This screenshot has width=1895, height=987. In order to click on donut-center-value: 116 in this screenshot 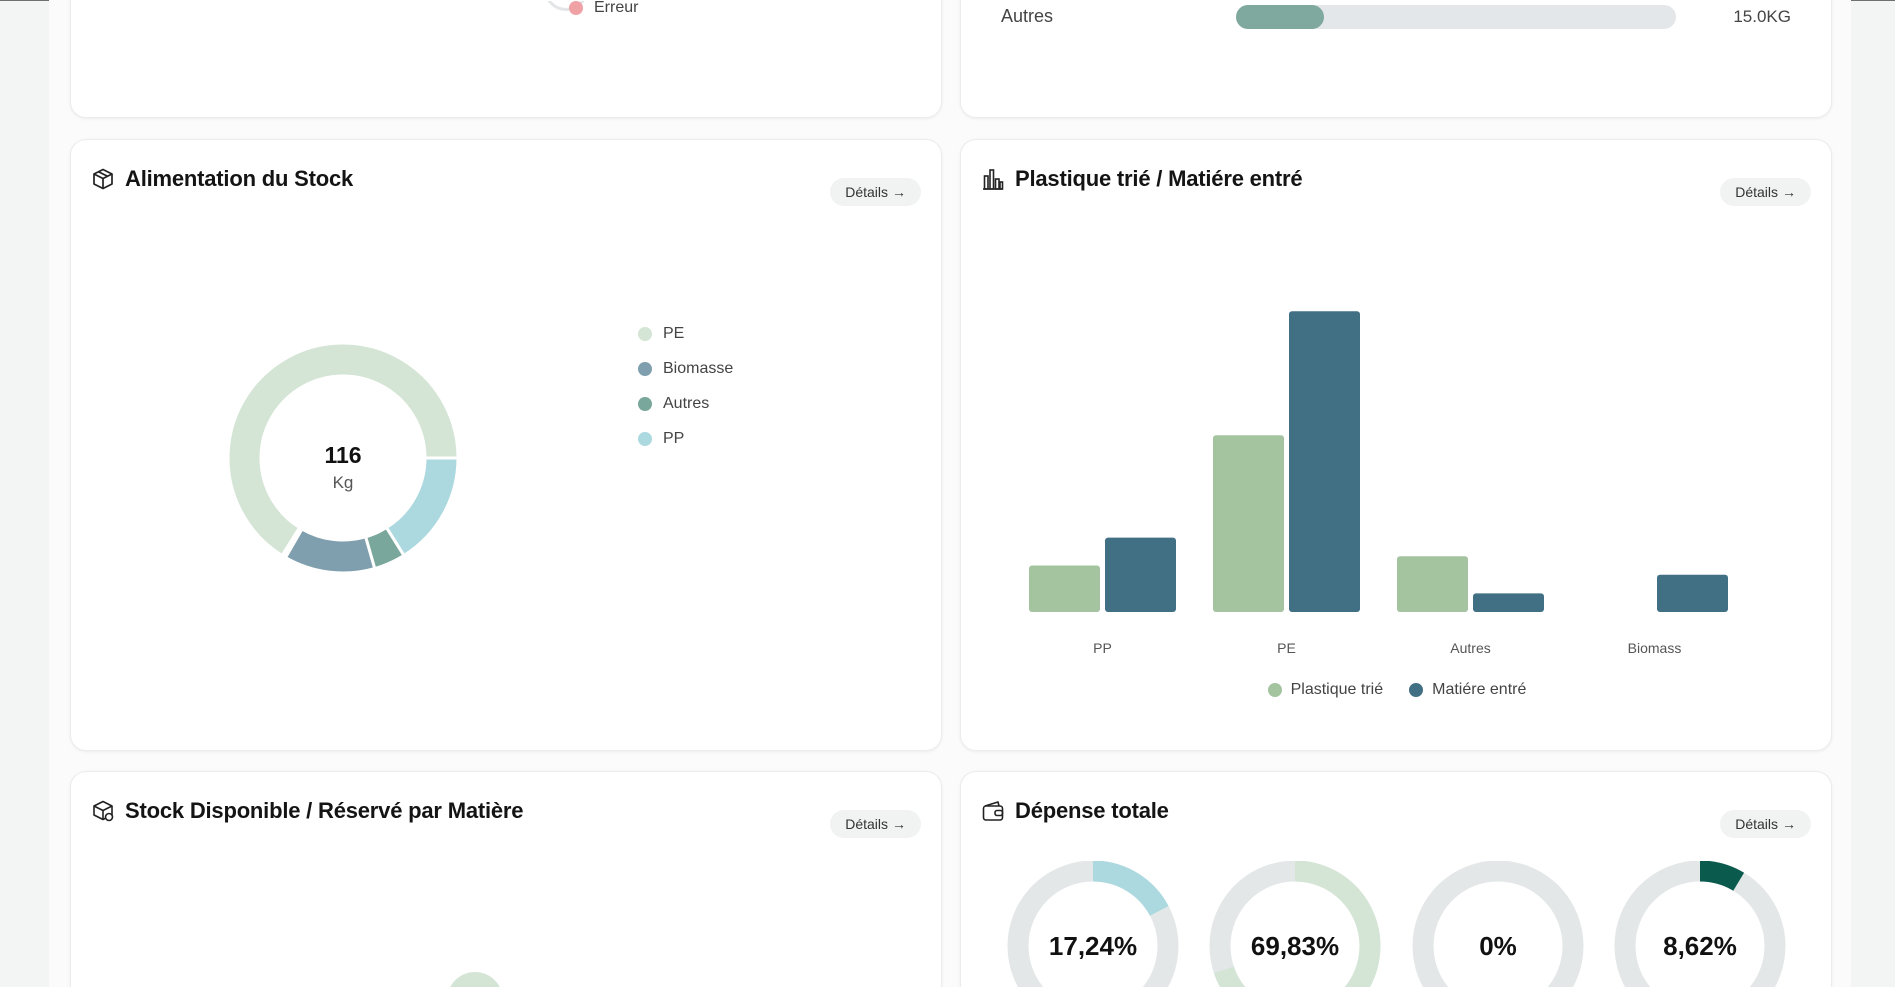, I will do `click(342, 455)`.